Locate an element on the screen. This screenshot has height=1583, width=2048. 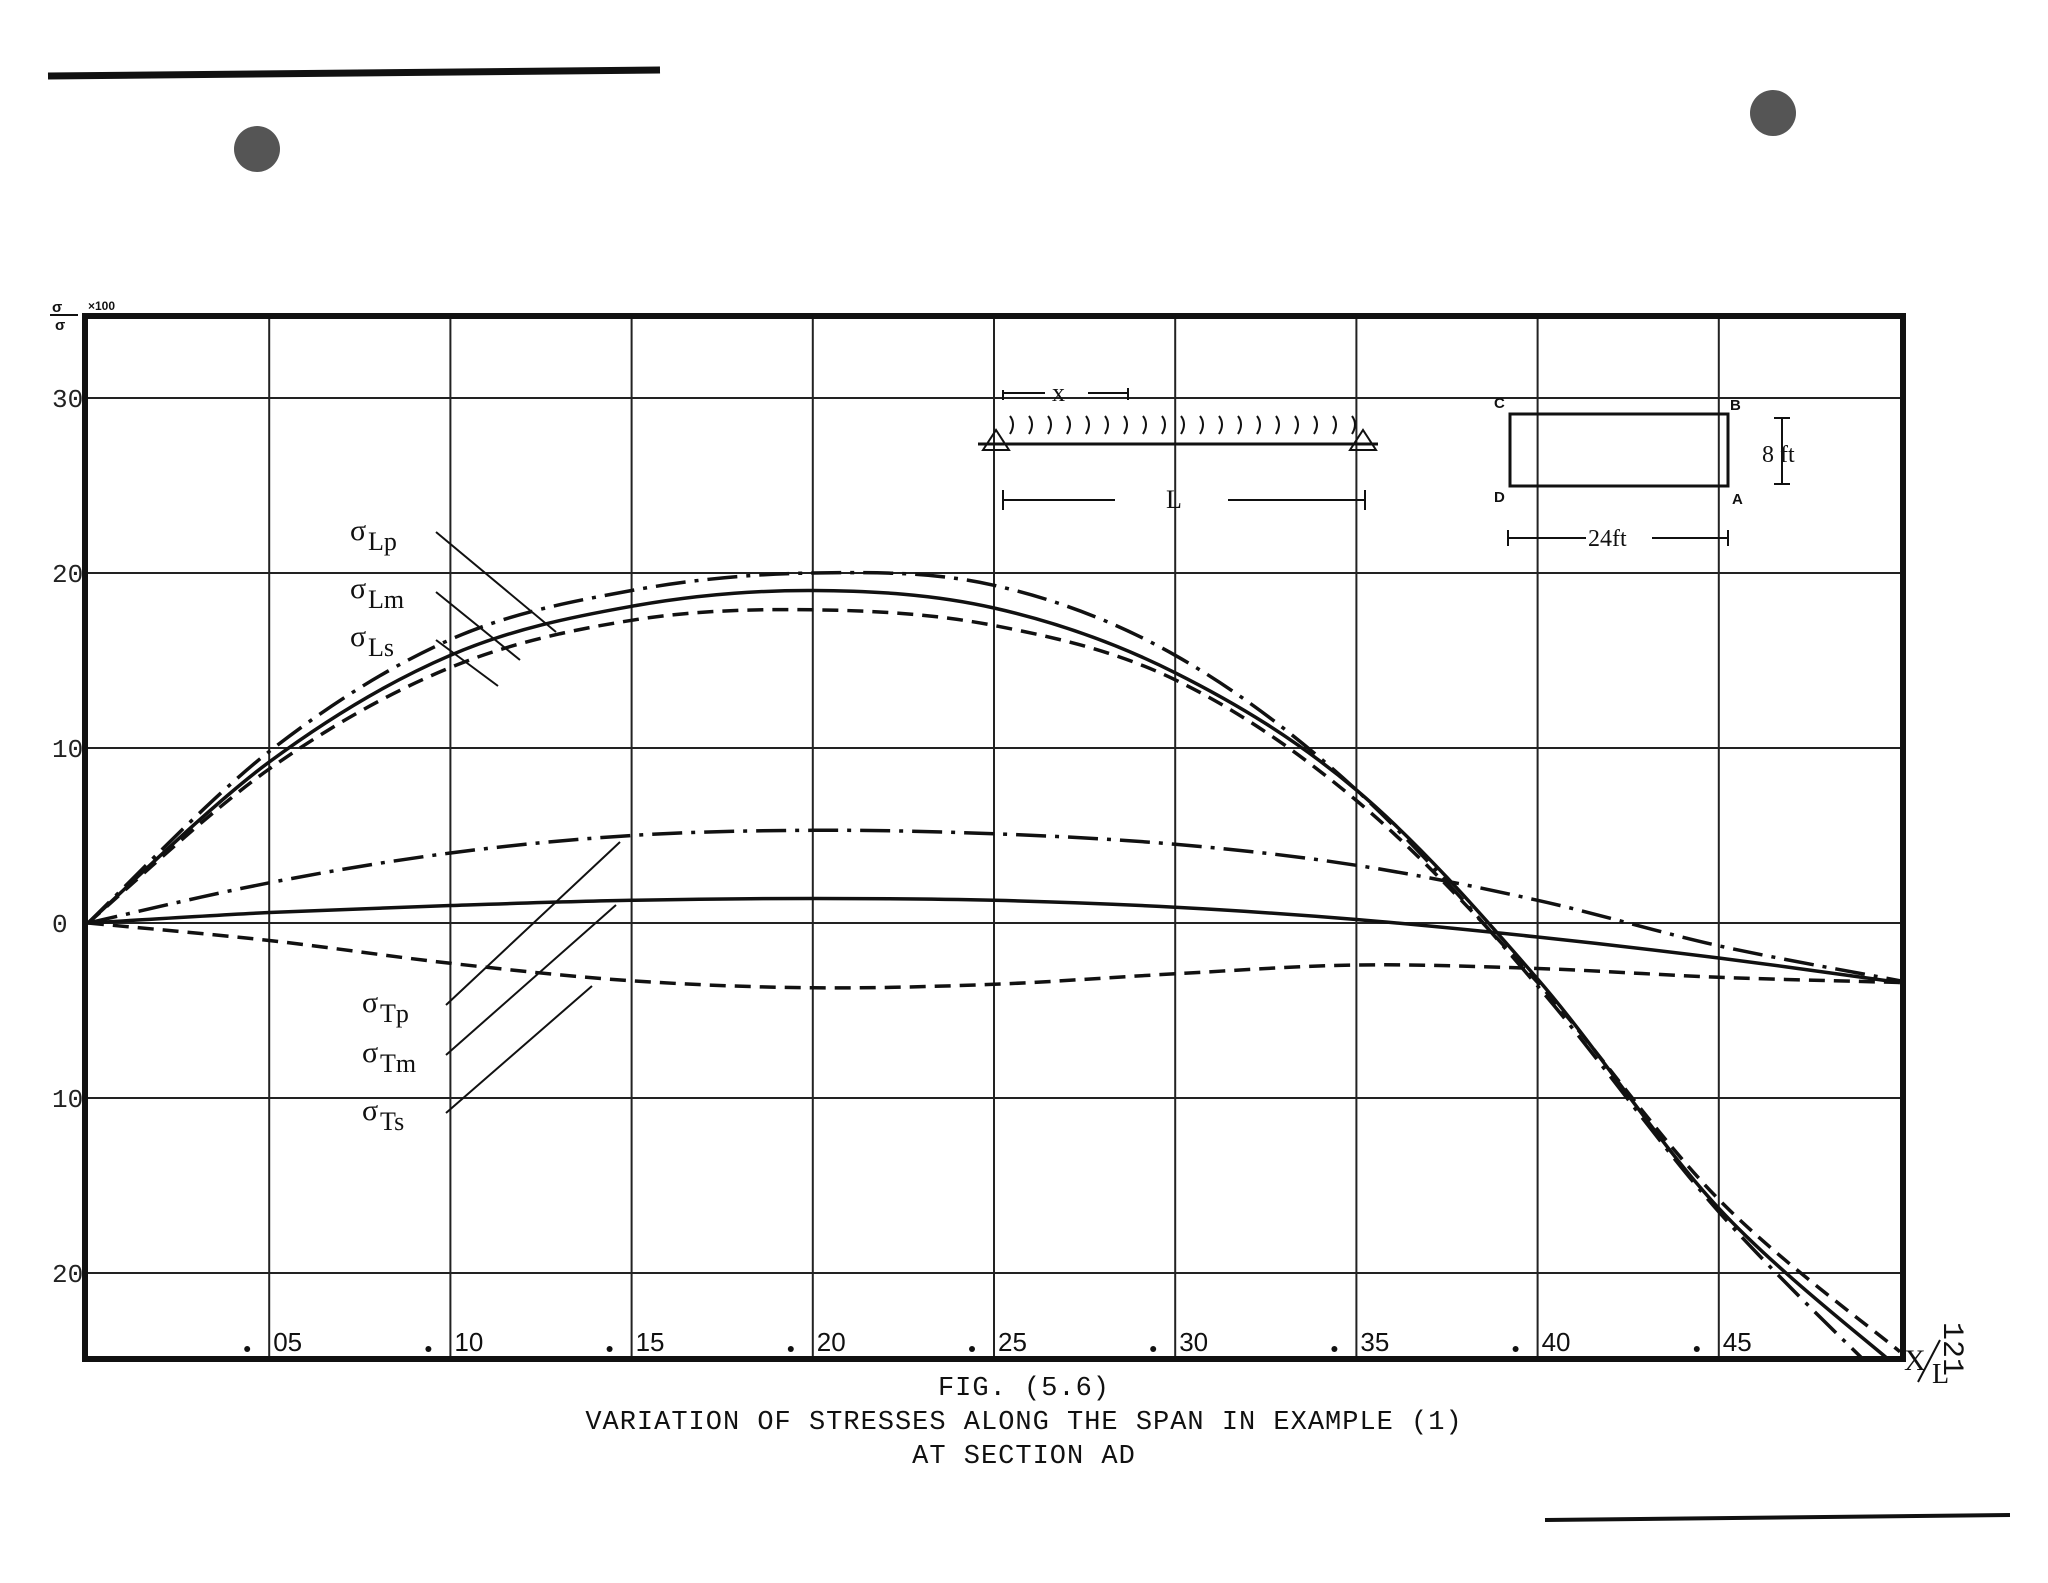
svg-text: L is located at coordinates (1940, 1374).